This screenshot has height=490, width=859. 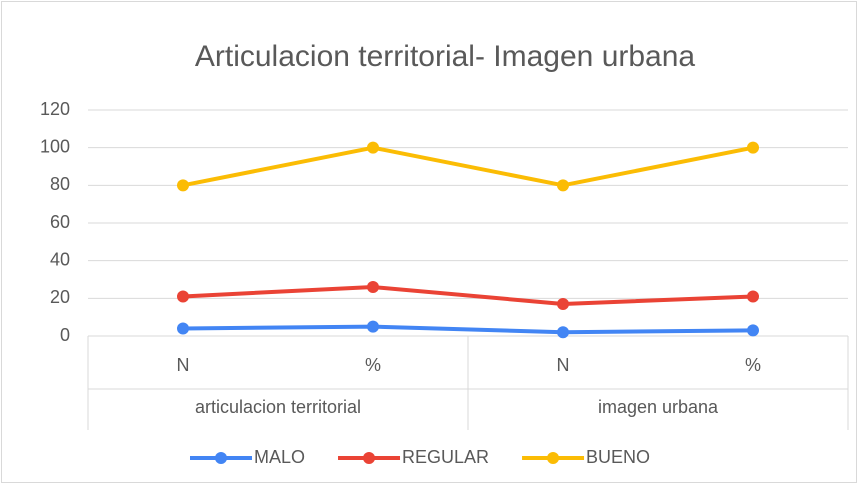 I want to click on legend-label: MALO, so click(x=279, y=457).